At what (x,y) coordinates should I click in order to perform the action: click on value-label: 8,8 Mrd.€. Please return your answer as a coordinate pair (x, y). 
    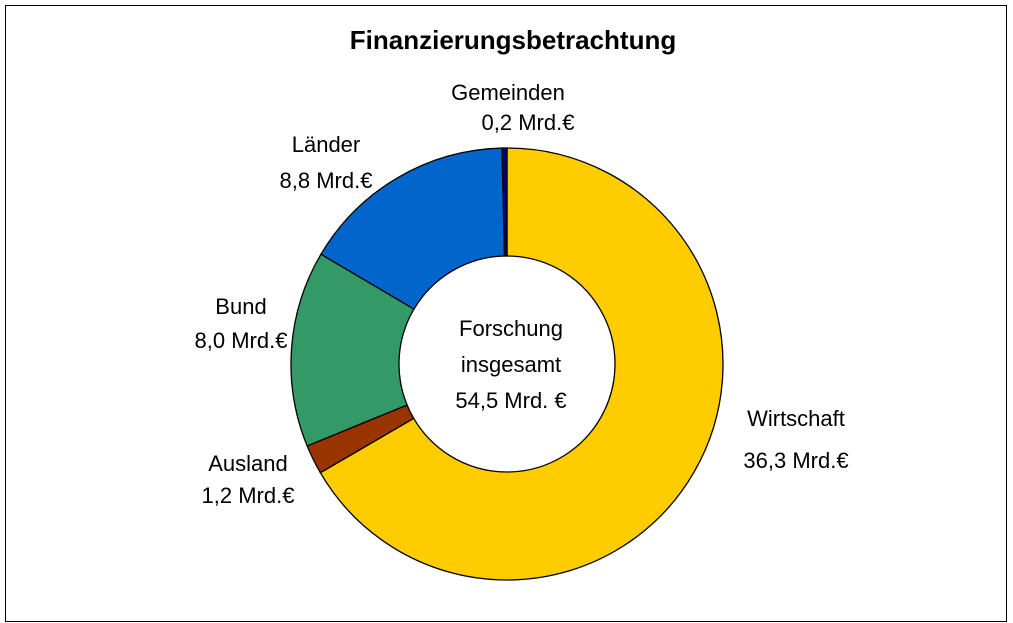
    Looking at the image, I should click on (326, 180).